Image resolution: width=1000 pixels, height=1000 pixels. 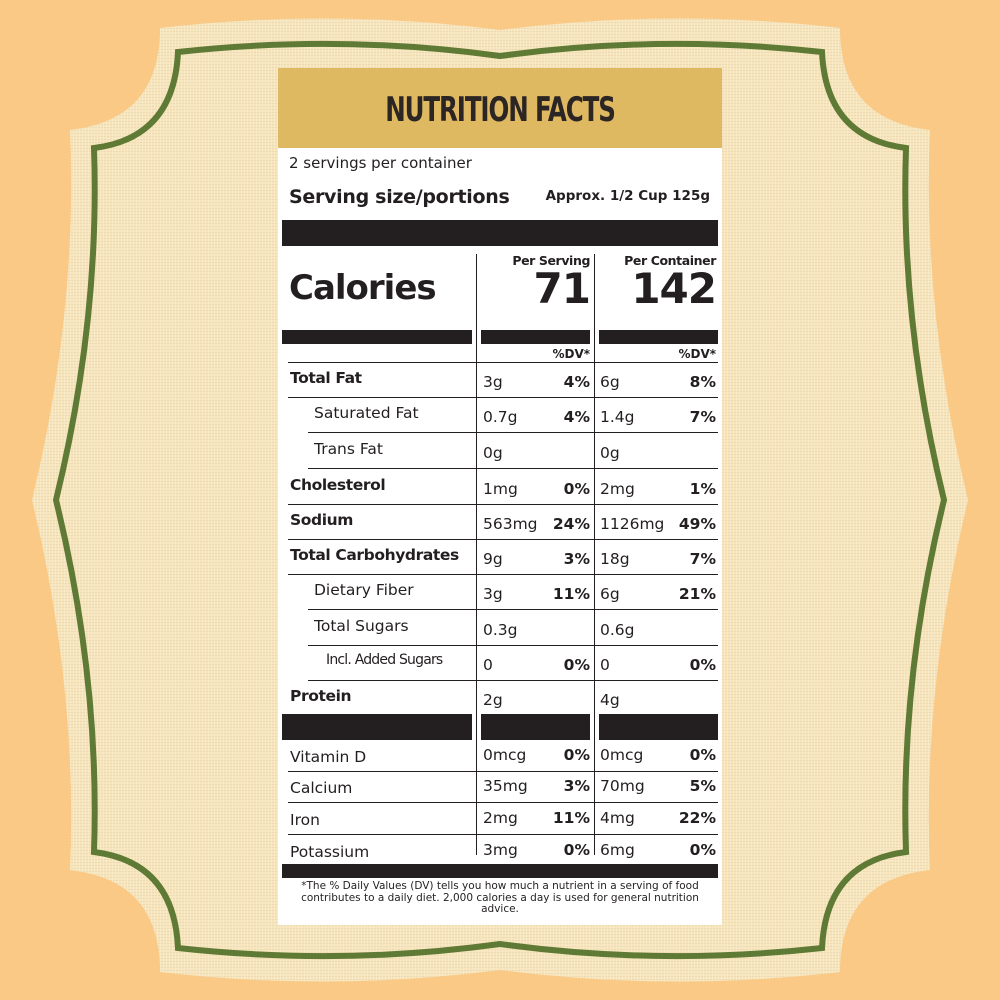 What do you see at coordinates (562, 288) in the screenshot?
I see `per-serving-calories: 71` at bounding box center [562, 288].